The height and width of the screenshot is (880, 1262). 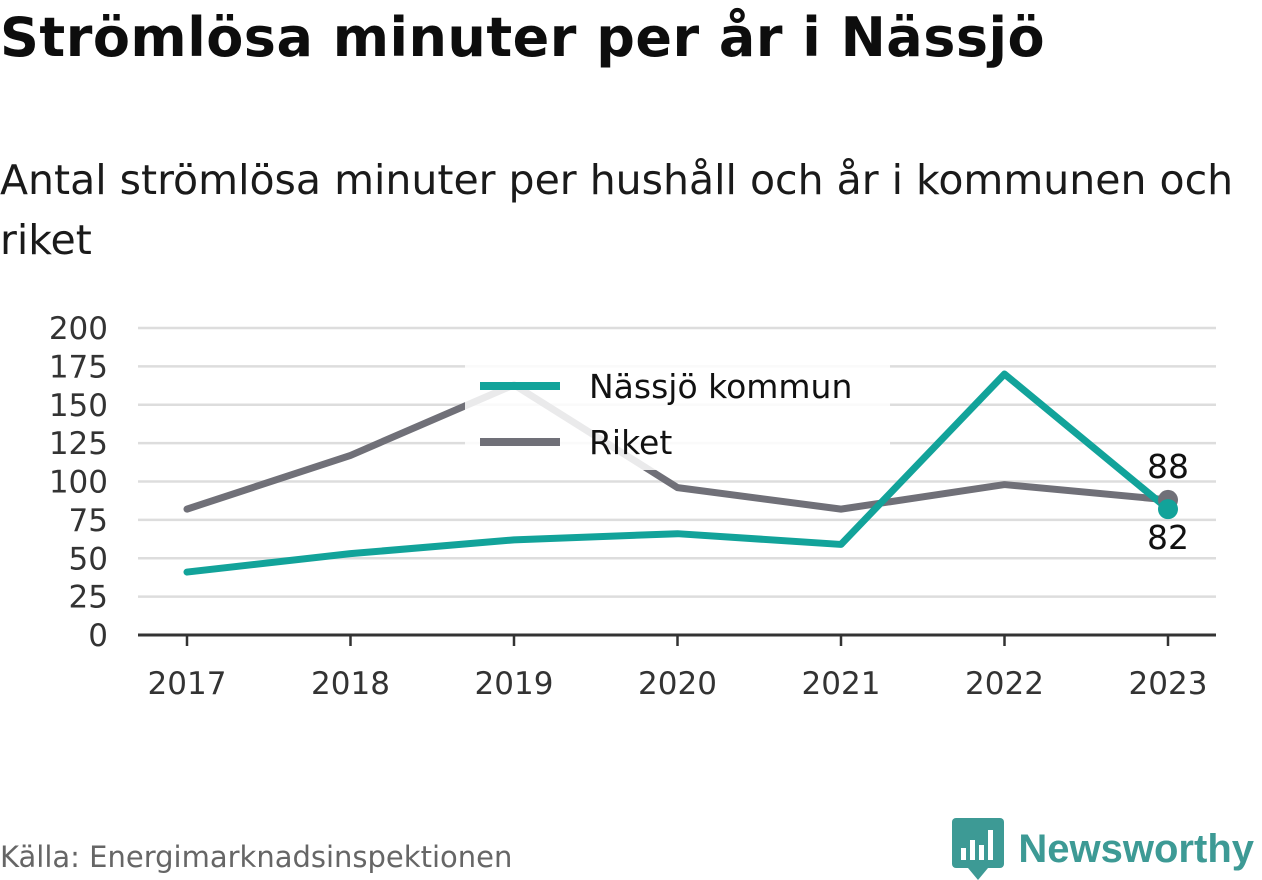 What do you see at coordinates (514, 684) in the screenshot?
I see `x-tick-label: 2019` at bounding box center [514, 684].